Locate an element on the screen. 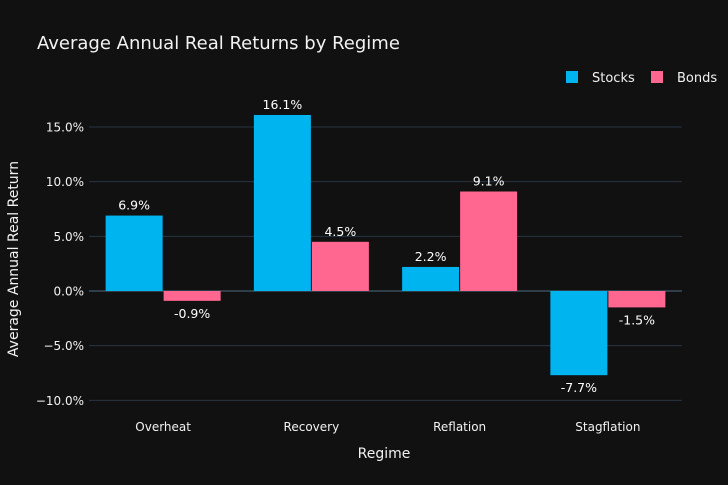 Image resolution: width=728 pixels, height=485 pixels. bar-stocks-recovery is located at coordinates (282, 203).